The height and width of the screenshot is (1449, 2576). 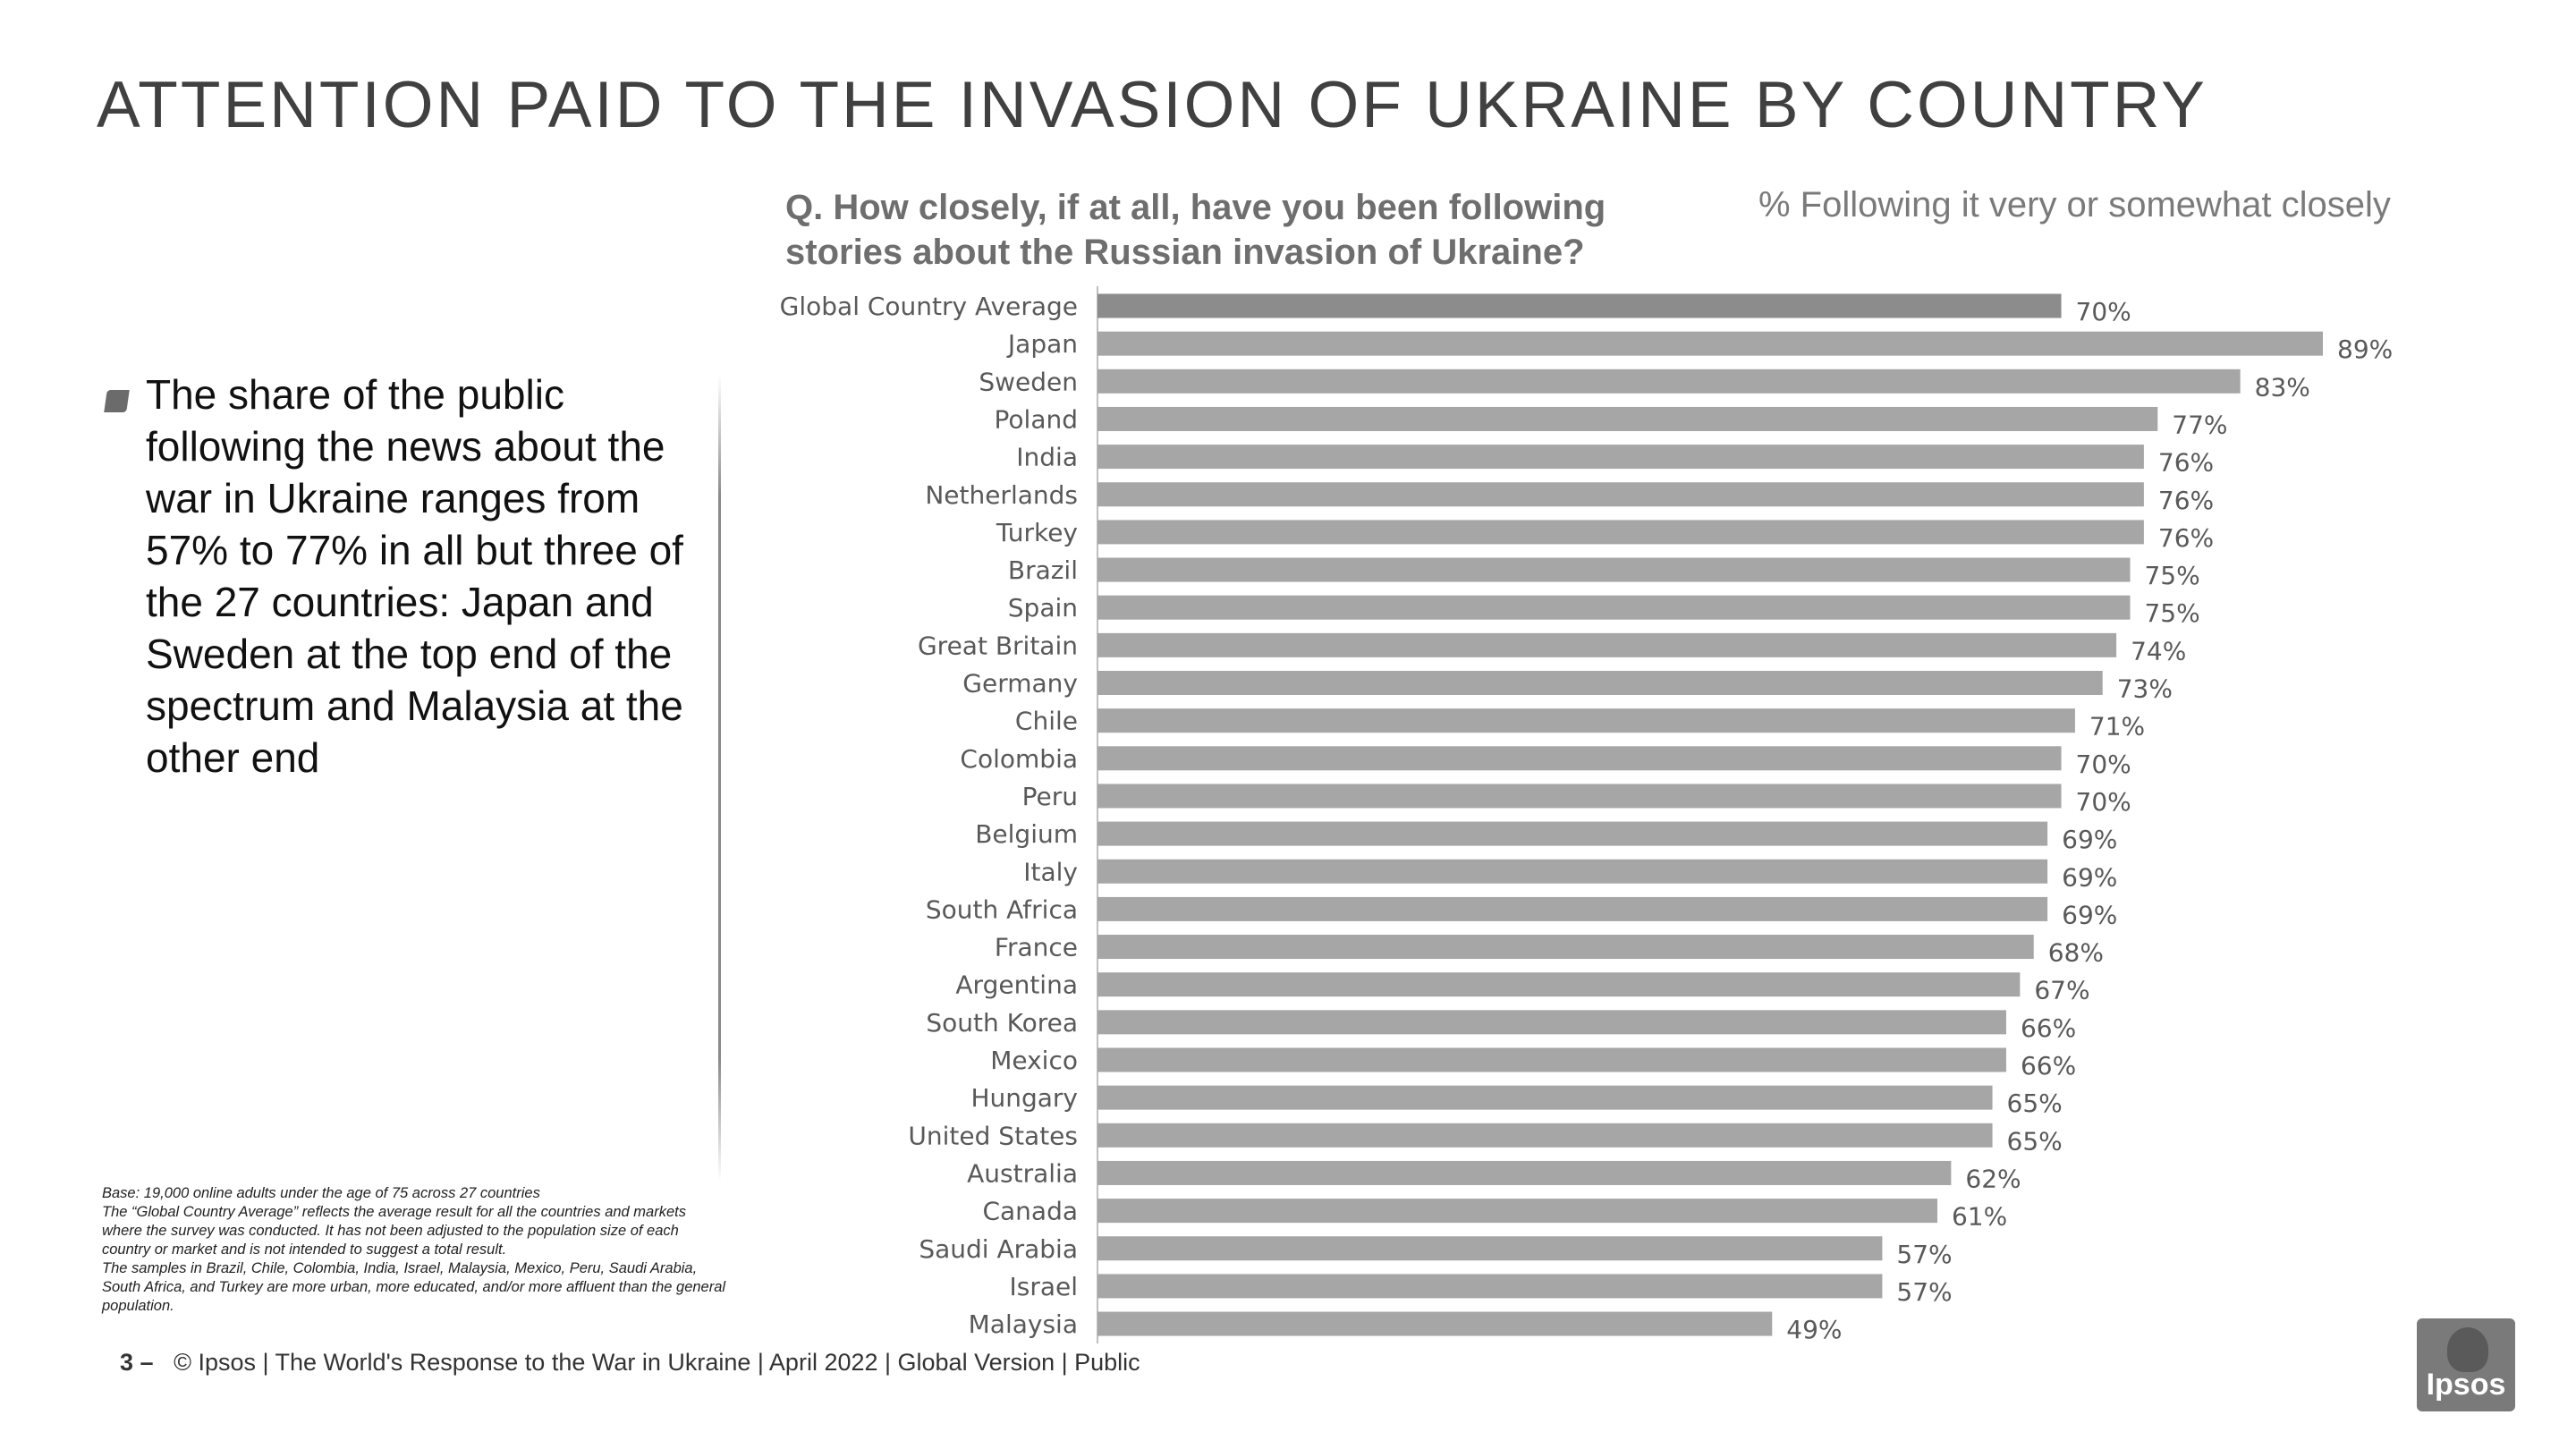 What do you see at coordinates (1979, 1217) in the screenshot?
I see `value-label: 61%` at bounding box center [1979, 1217].